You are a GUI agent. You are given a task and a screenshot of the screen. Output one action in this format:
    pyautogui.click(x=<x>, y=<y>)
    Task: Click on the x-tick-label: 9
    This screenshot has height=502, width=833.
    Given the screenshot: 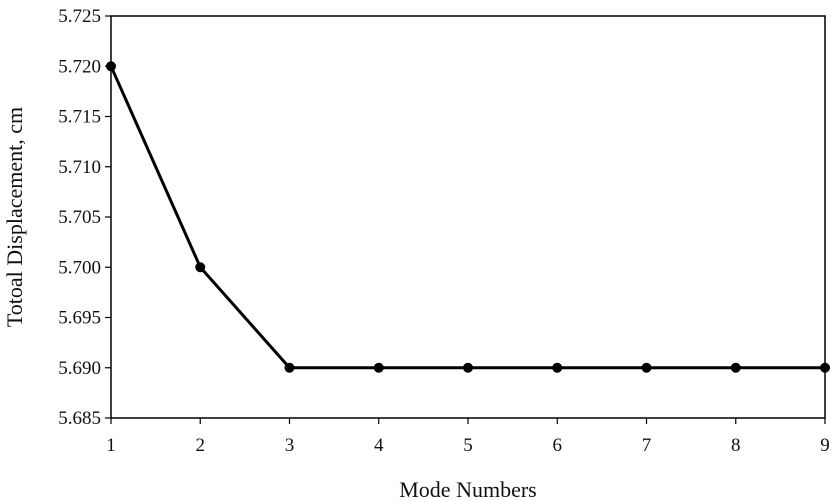 What is the action you would take?
    pyautogui.click(x=825, y=445)
    